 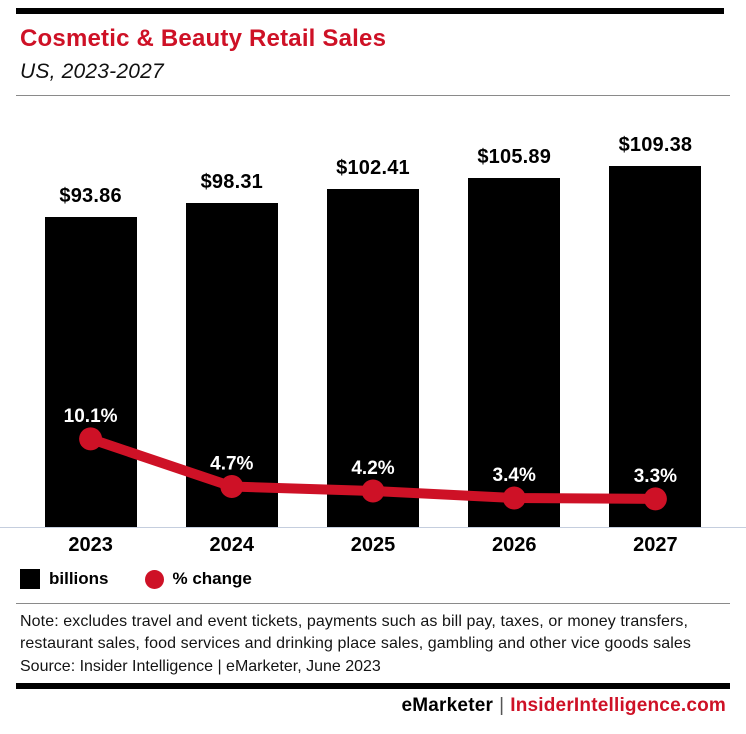 I want to click on bar-column: $93.86, so click(x=90, y=325).